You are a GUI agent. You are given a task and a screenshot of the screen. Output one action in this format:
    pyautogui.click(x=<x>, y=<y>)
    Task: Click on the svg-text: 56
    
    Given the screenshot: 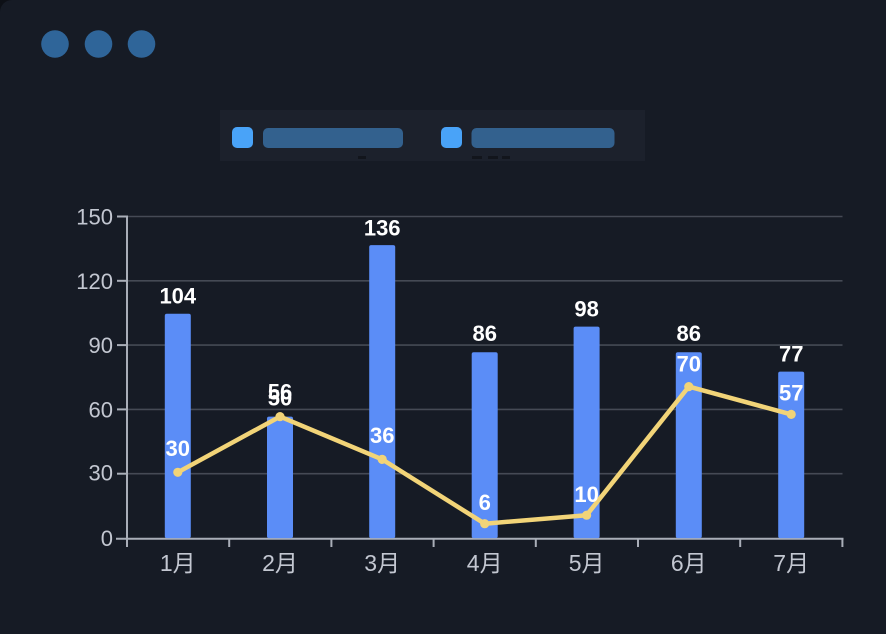 What is the action you would take?
    pyautogui.click(x=280, y=392)
    